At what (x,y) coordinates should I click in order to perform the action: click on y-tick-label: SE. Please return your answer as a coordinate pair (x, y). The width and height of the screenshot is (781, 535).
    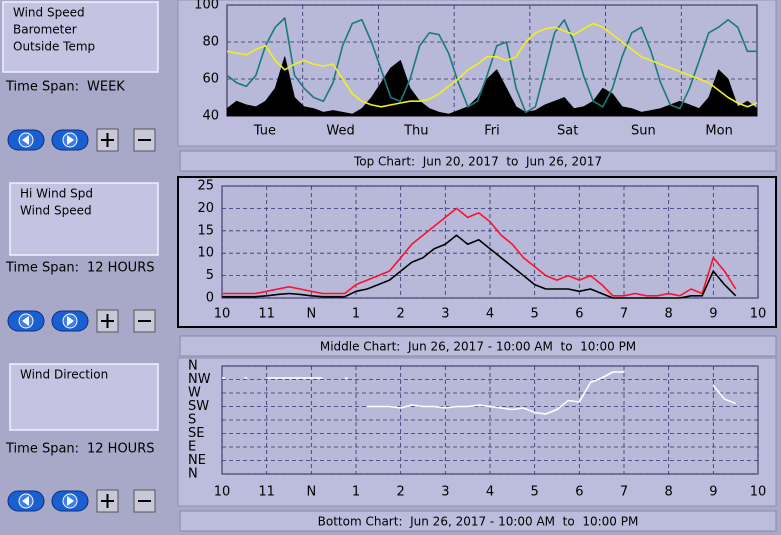
    Looking at the image, I should click on (196, 433).